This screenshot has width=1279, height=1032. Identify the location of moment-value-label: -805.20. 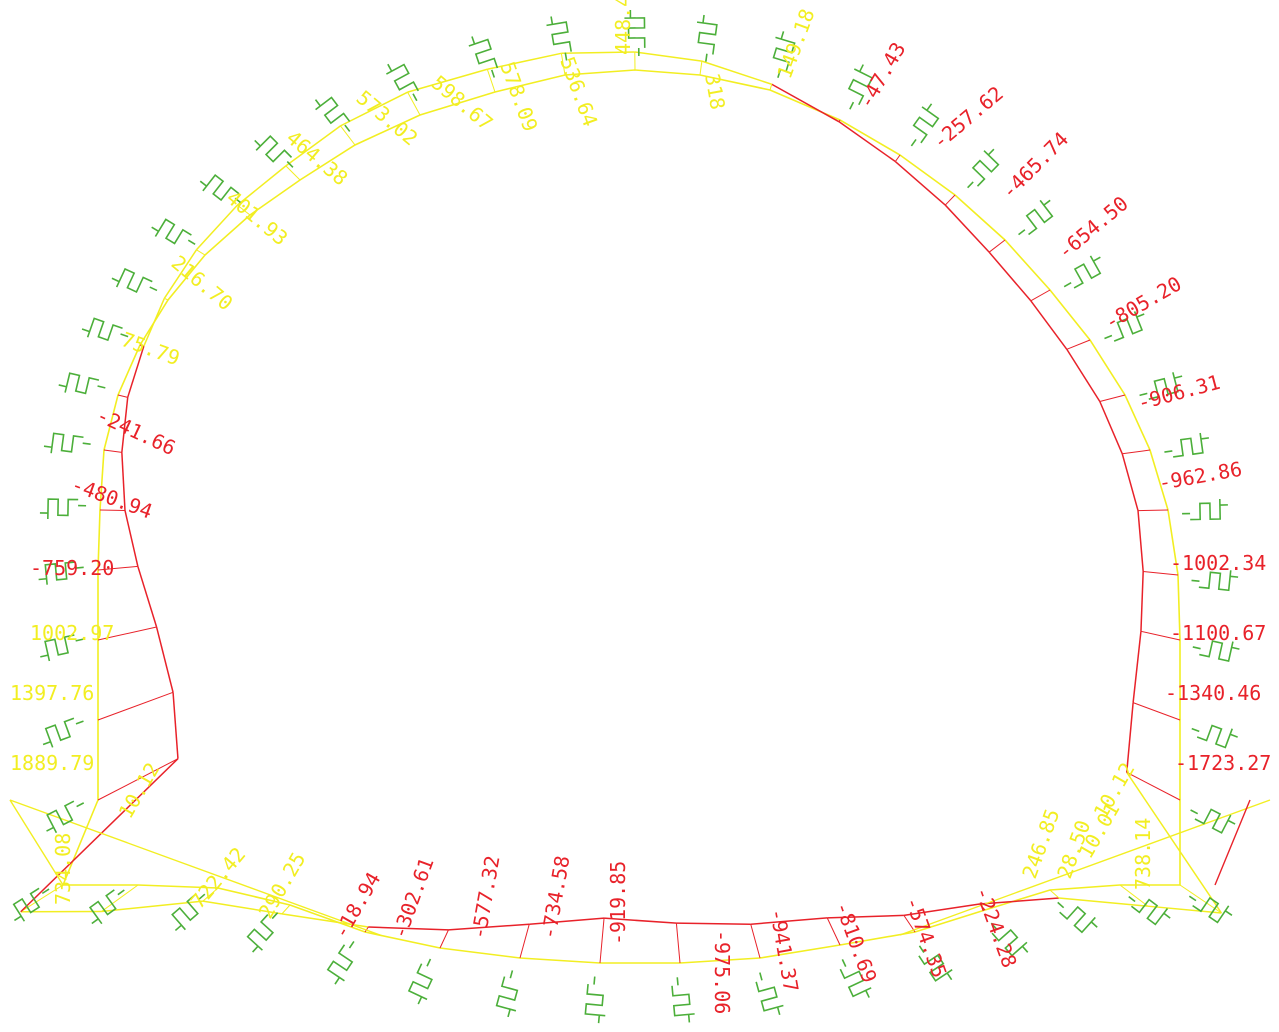
(1143, 302).